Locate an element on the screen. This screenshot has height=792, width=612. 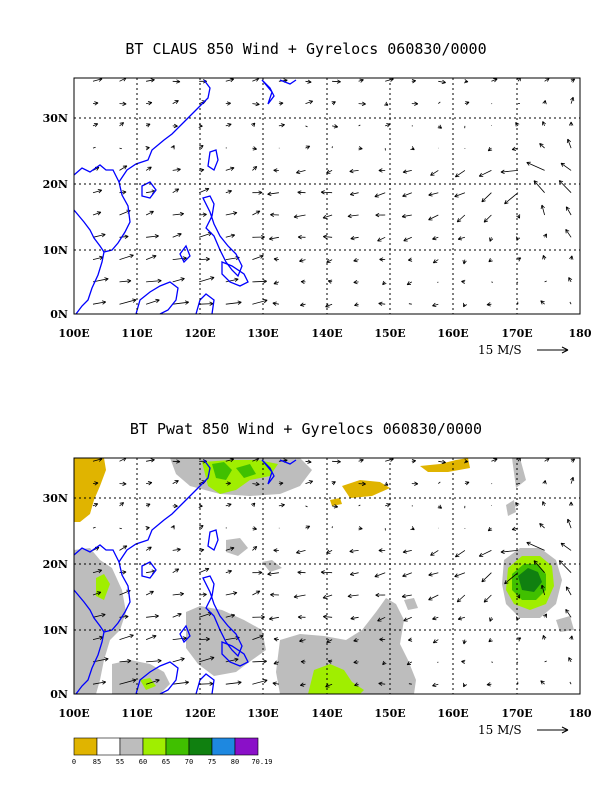
x-tick-label: 160E is located at coordinates (452, 333).